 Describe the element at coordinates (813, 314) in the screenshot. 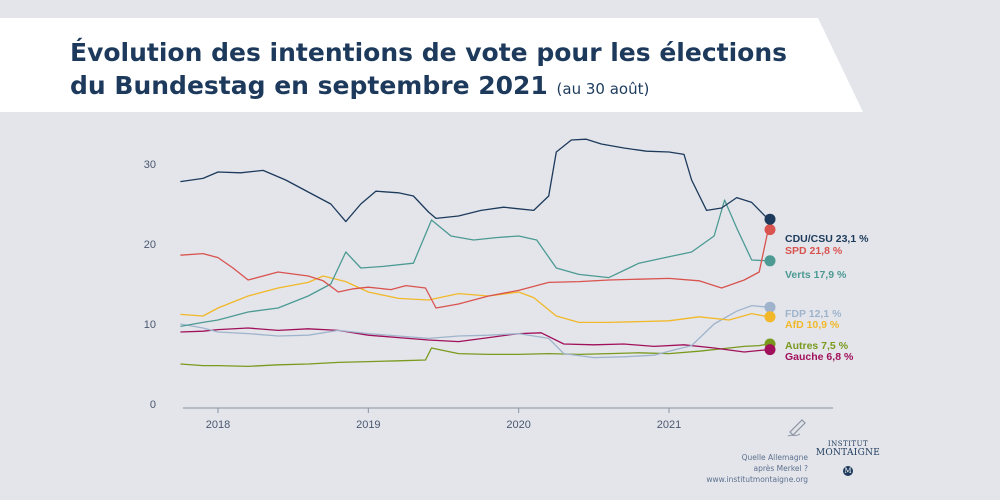

I see `series-label-fdp: FDP 12,1 %` at that location.